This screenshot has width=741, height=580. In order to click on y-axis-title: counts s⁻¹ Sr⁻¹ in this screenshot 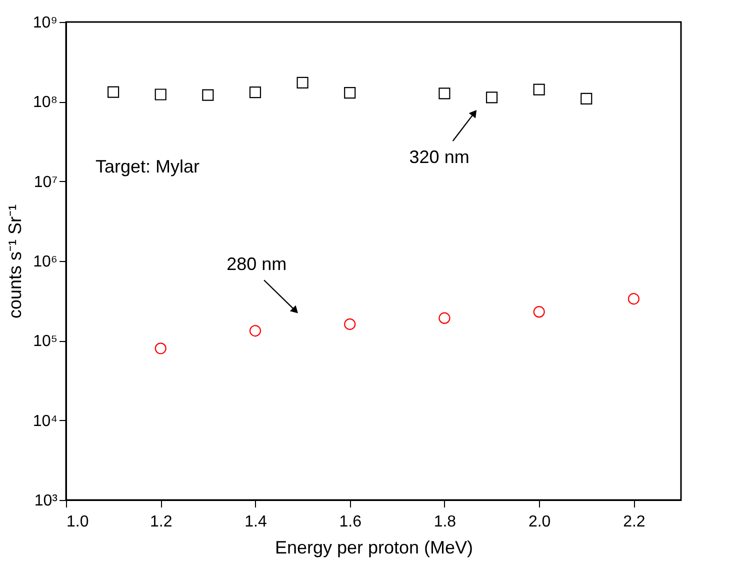, I will do `click(14, 261)`.